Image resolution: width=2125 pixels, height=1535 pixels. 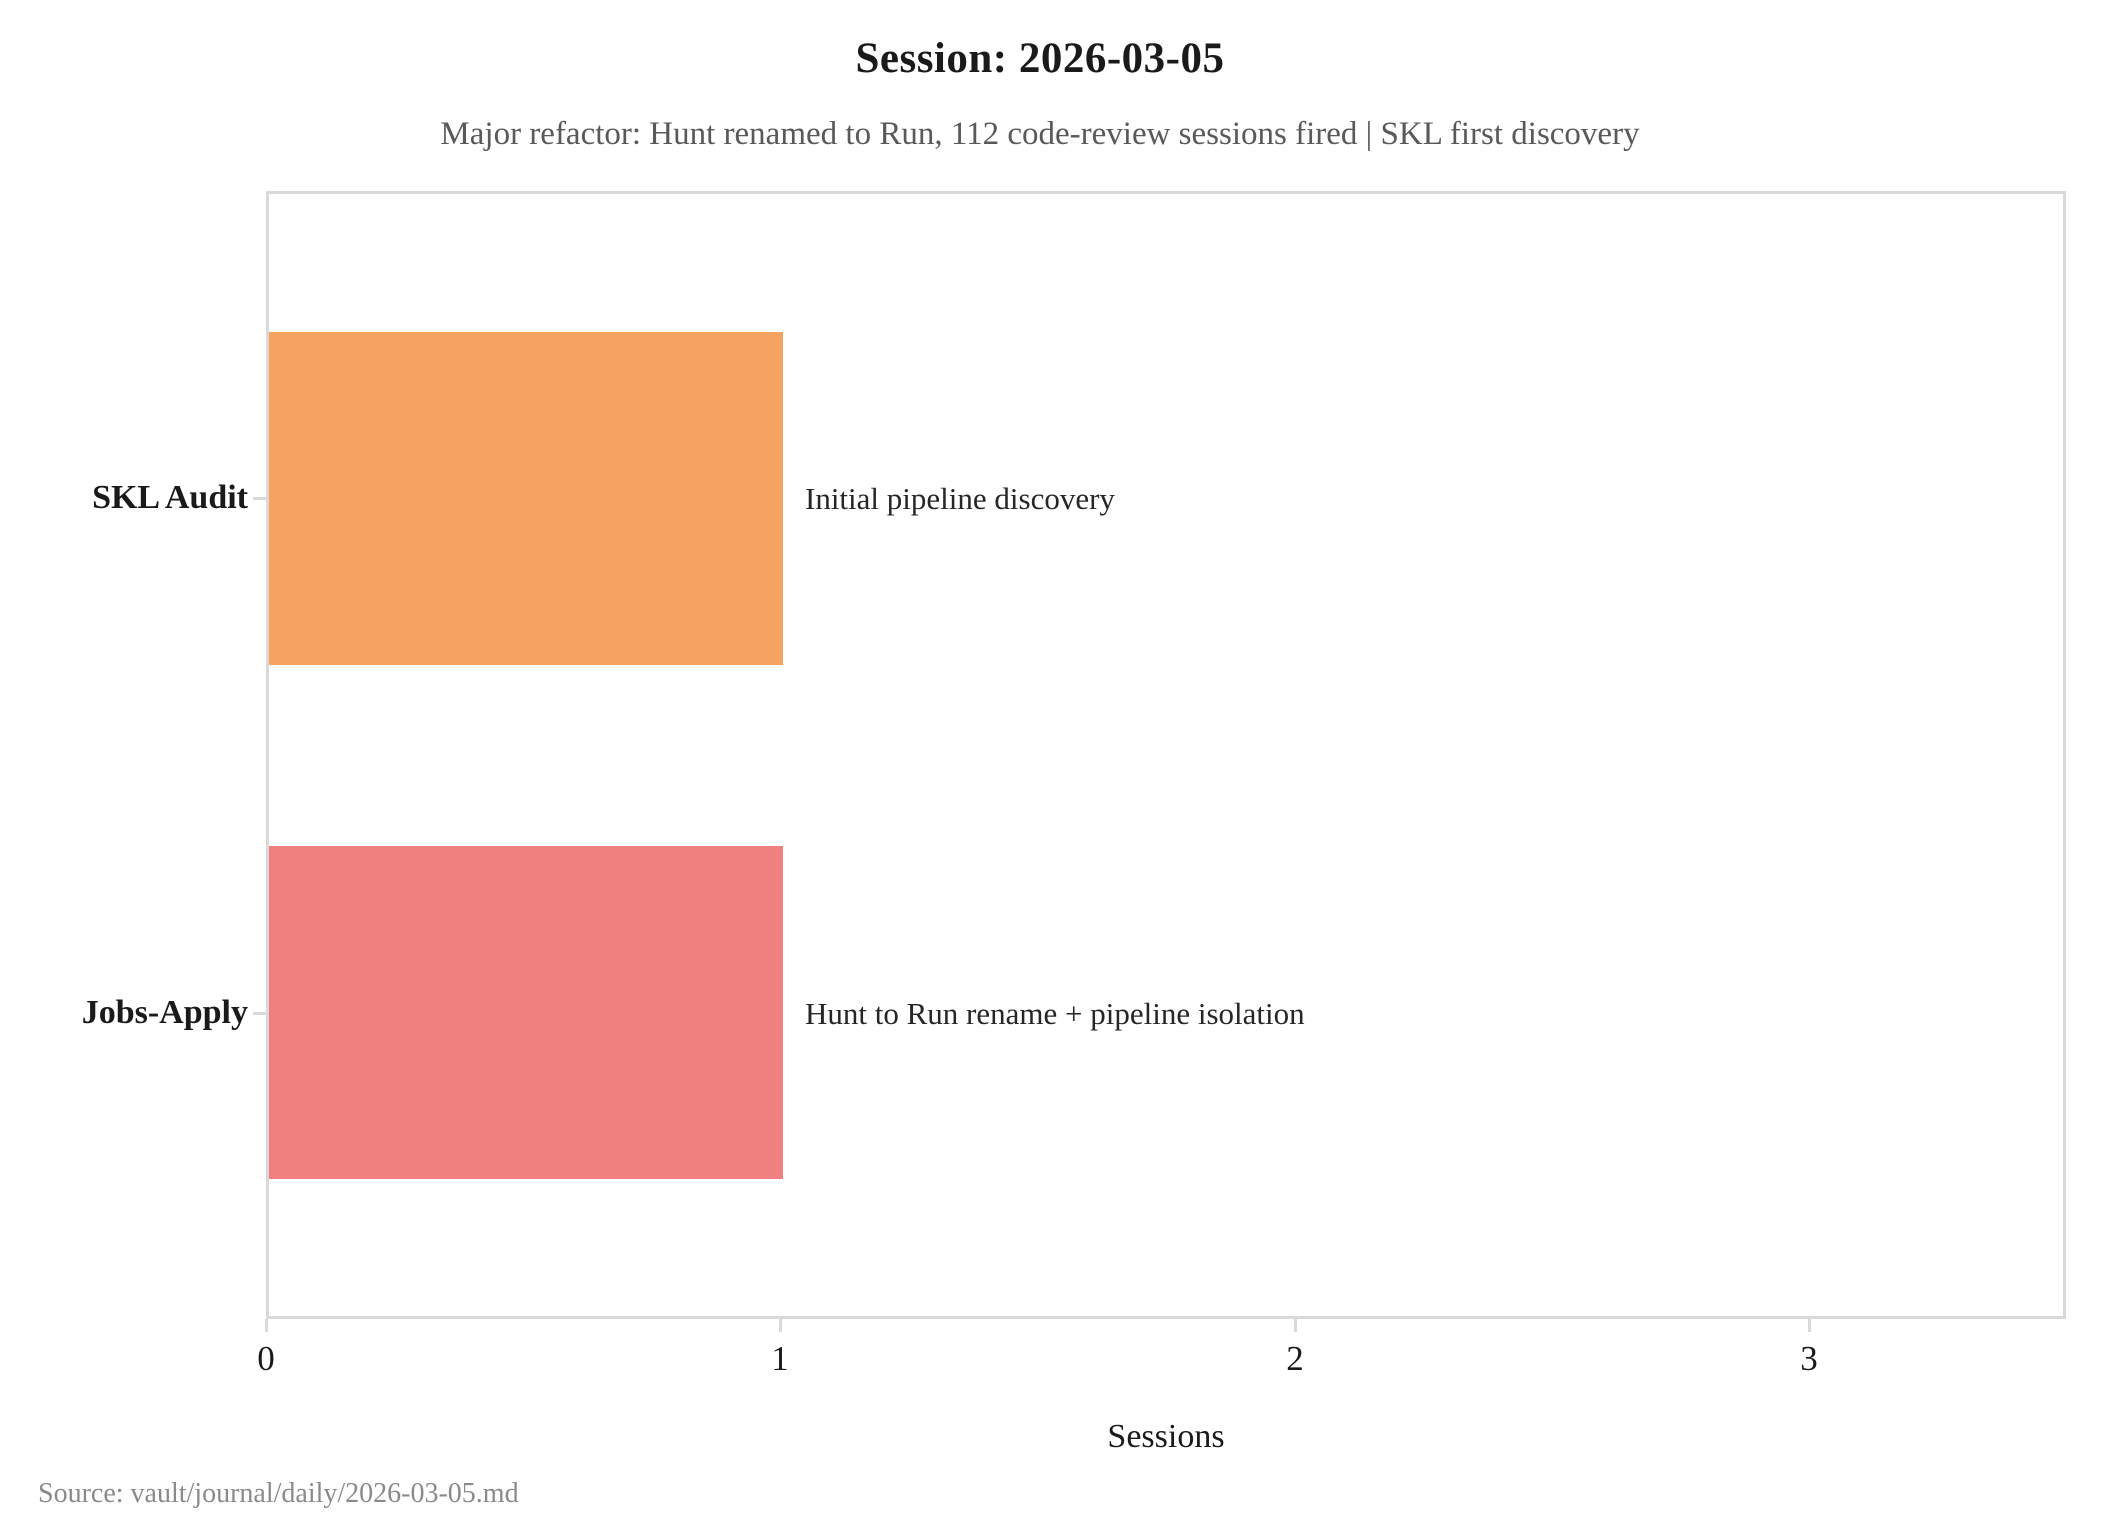 What do you see at coordinates (1295, 1358) in the screenshot?
I see `x-axis-tick-label: 2` at bounding box center [1295, 1358].